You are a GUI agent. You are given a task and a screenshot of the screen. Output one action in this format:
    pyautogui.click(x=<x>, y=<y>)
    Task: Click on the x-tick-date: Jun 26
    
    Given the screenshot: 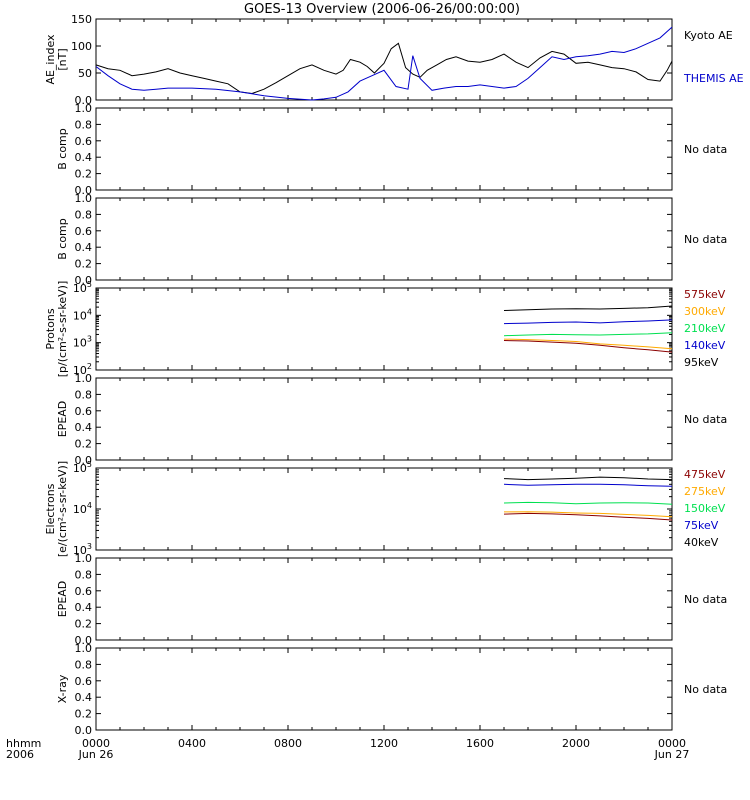 What is the action you would take?
    pyautogui.click(x=96, y=754)
    